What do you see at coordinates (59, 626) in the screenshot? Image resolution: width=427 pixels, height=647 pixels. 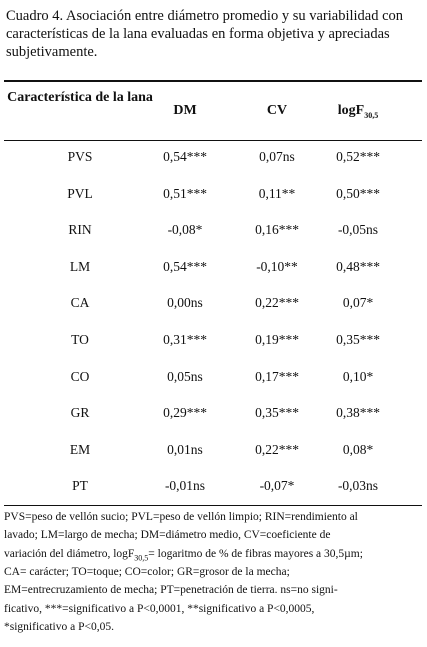 I see `footnote-line: *significativo a P<0,05.` at bounding box center [59, 626].